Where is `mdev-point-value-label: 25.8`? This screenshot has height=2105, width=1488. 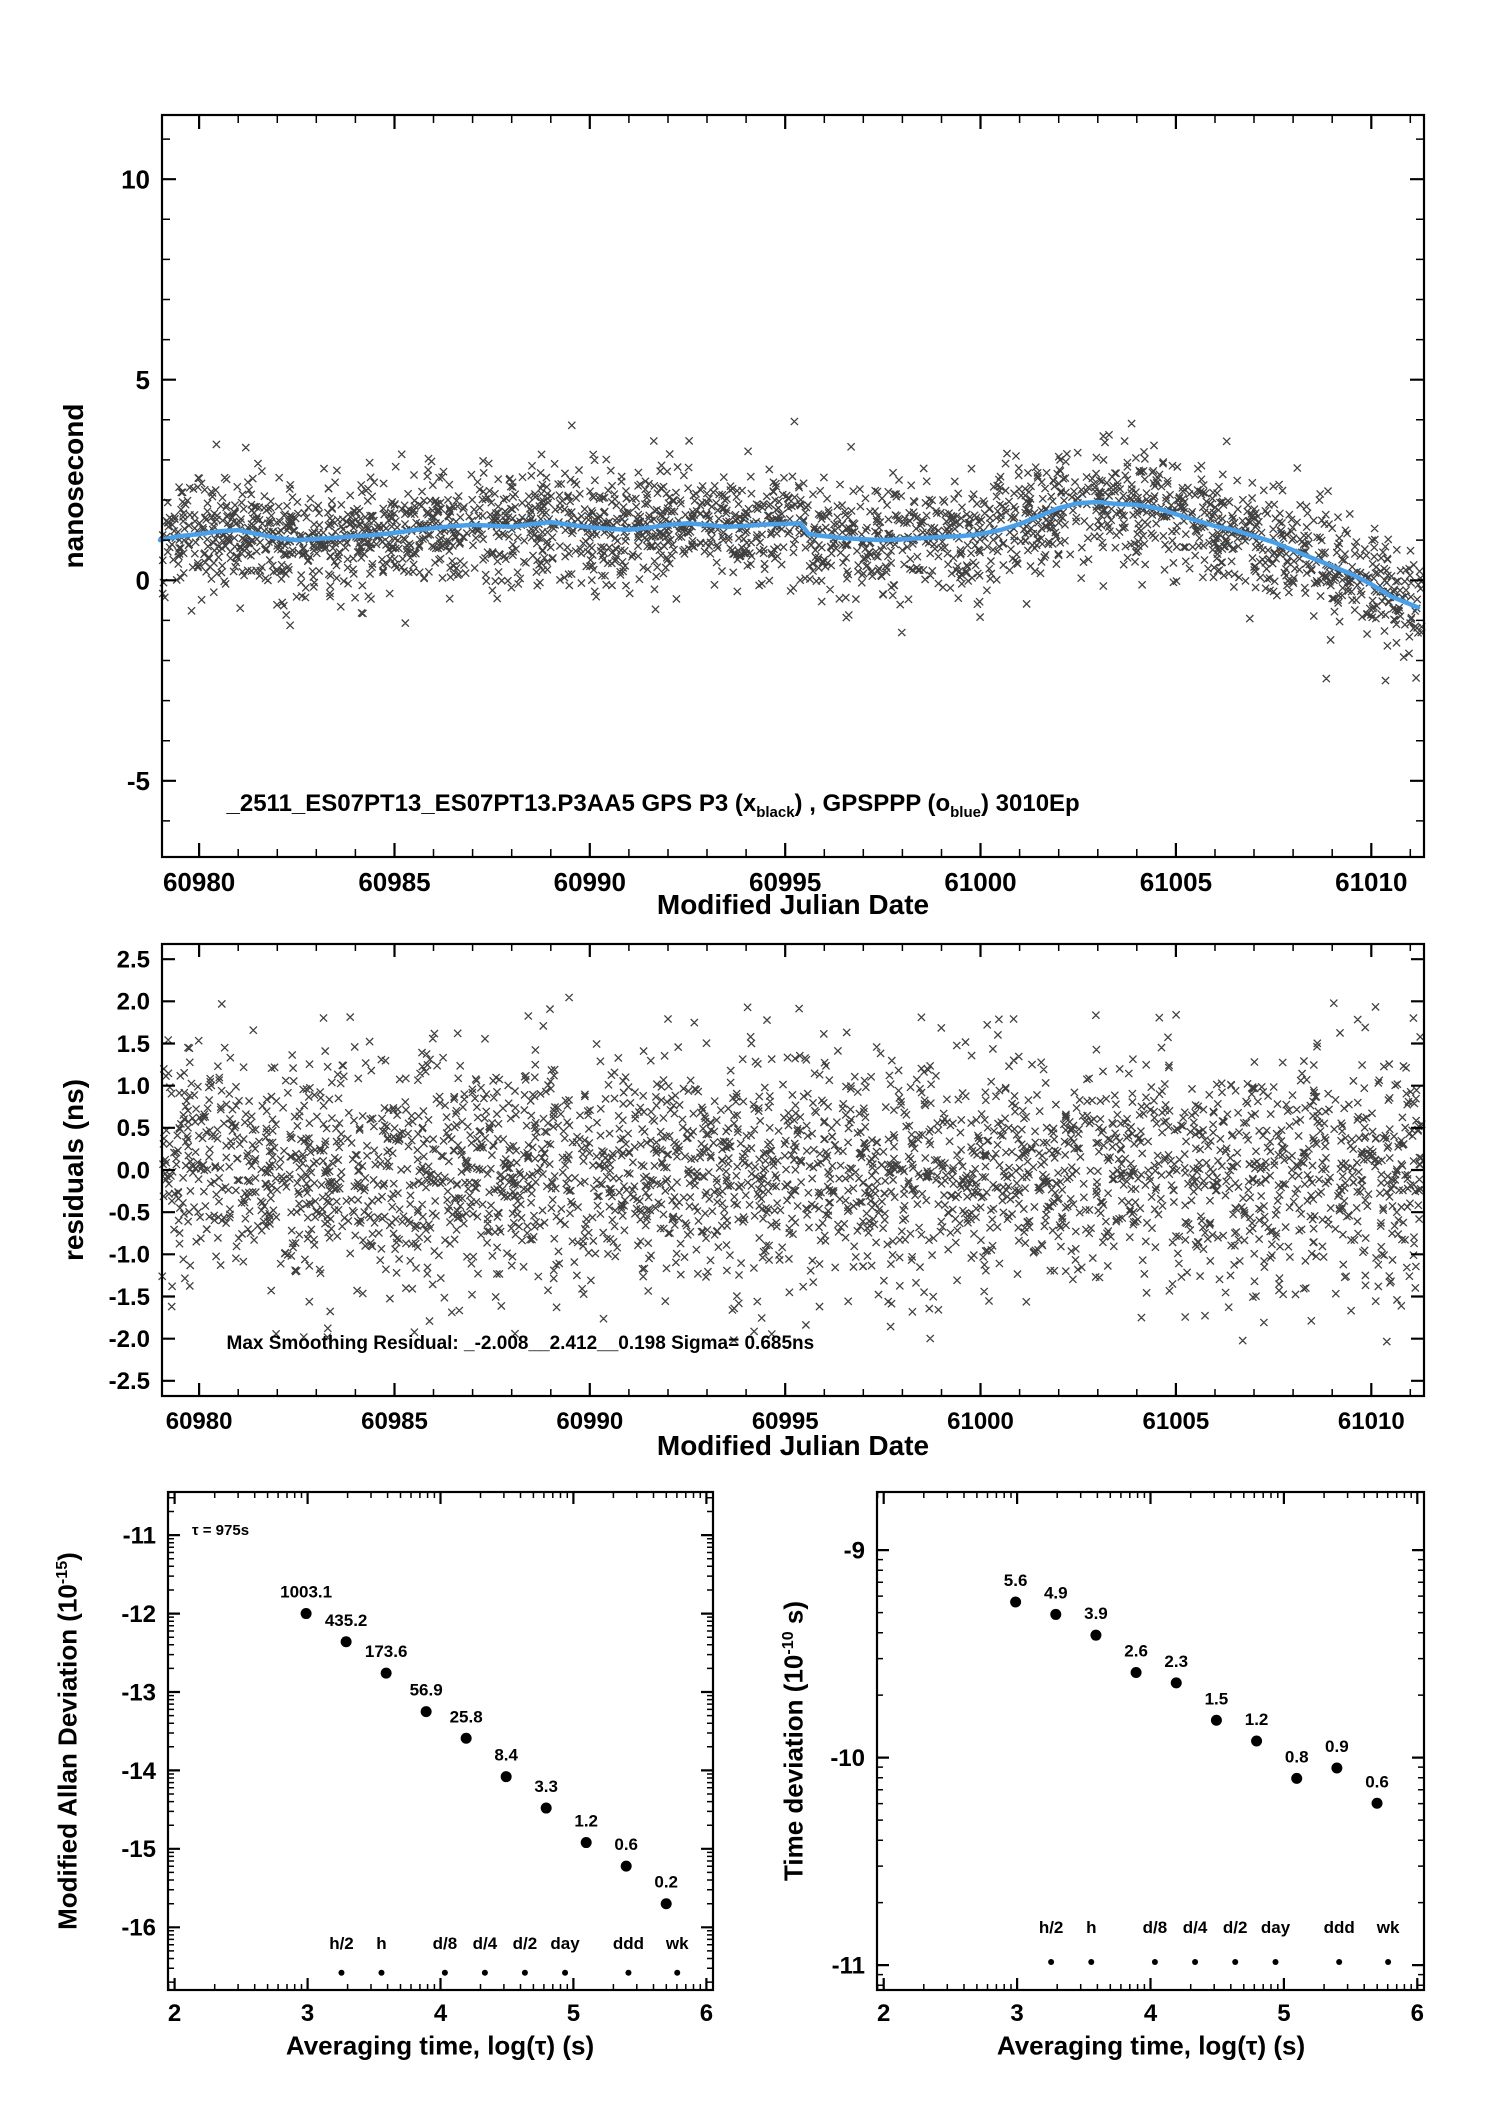
mdev-point-value-label: 25.8 is located at coordinates (466, 1716).